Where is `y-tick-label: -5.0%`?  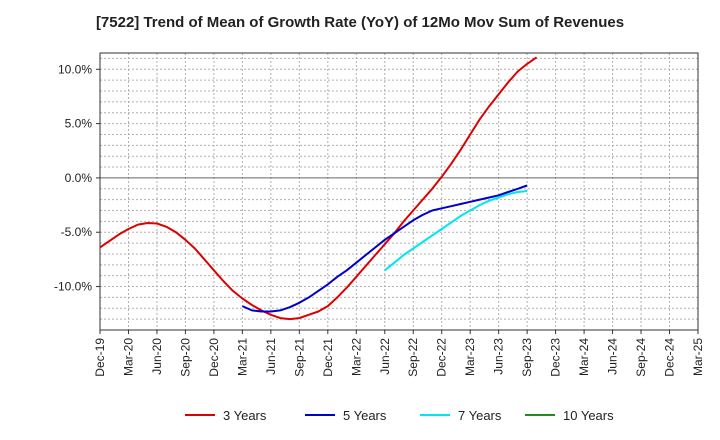
y-tick-label: -5.0% is located at coordinates (77, 232).